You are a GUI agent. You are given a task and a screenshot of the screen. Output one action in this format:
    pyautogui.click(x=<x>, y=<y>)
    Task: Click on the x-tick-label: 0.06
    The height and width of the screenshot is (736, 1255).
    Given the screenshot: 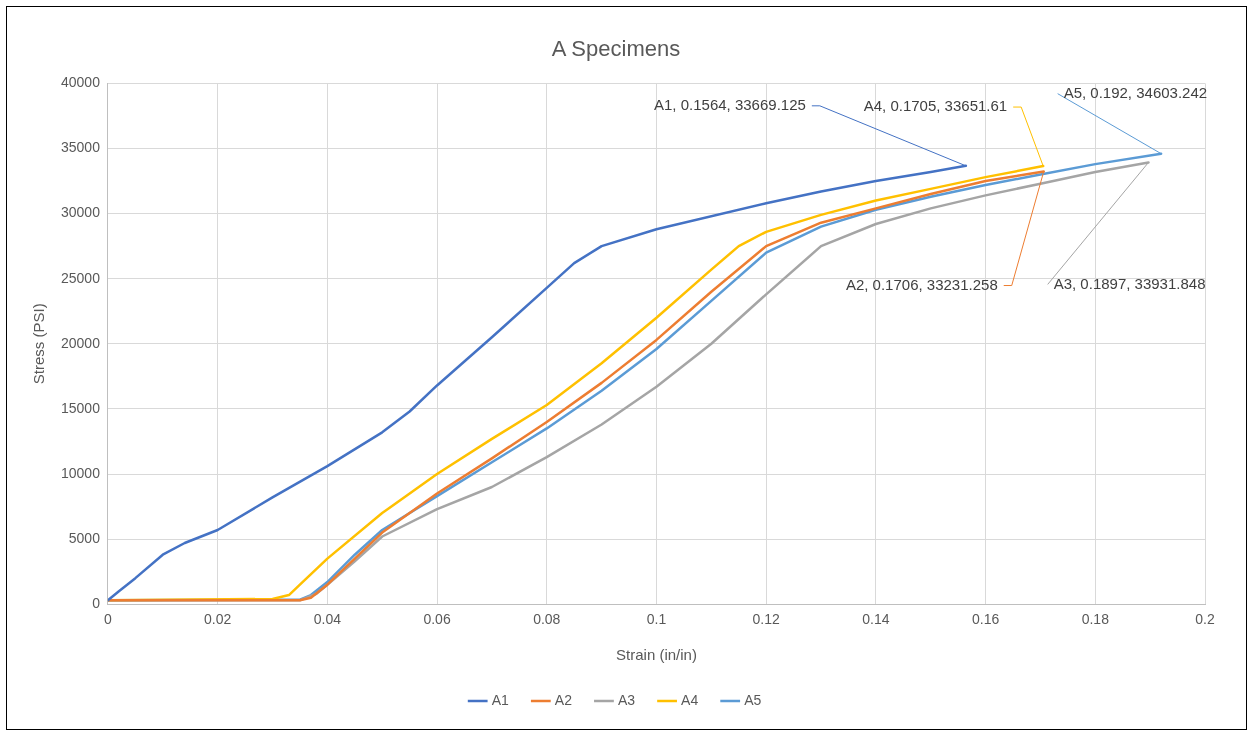 What is the action you would take?
    pyautogui.click(x=437, y=619)
    